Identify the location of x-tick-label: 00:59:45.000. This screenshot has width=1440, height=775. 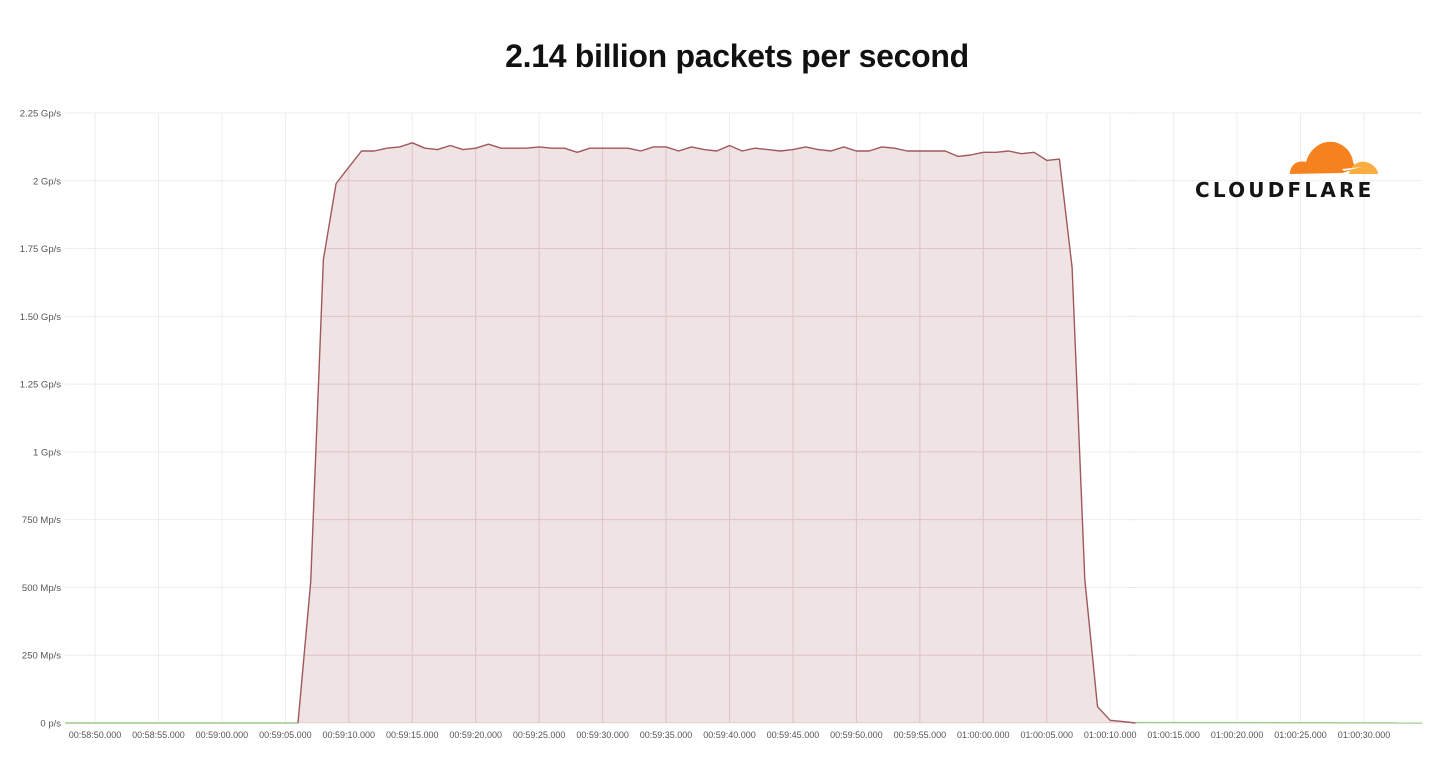
(793, 735).